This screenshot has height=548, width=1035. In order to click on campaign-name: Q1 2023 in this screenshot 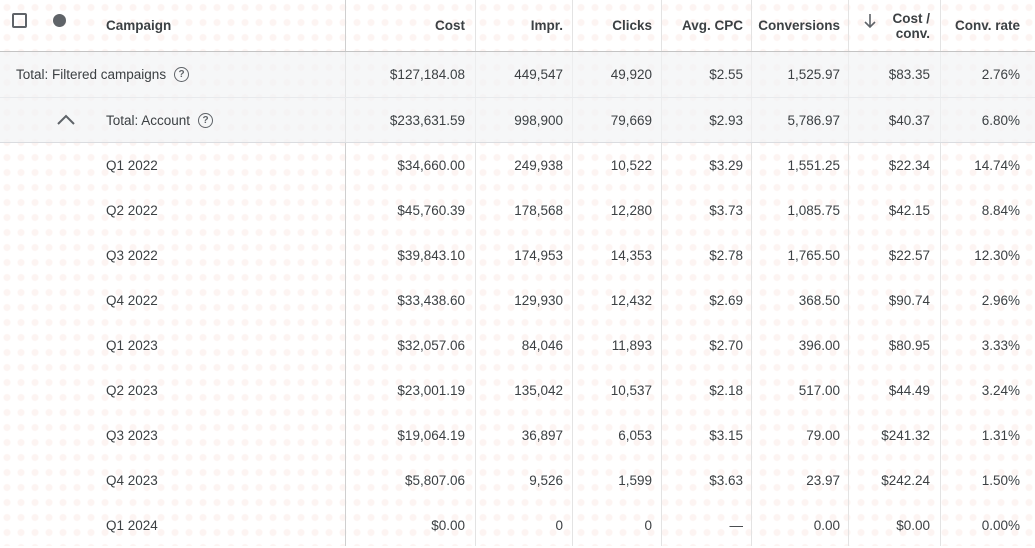, I will do `click(132, 345)`.